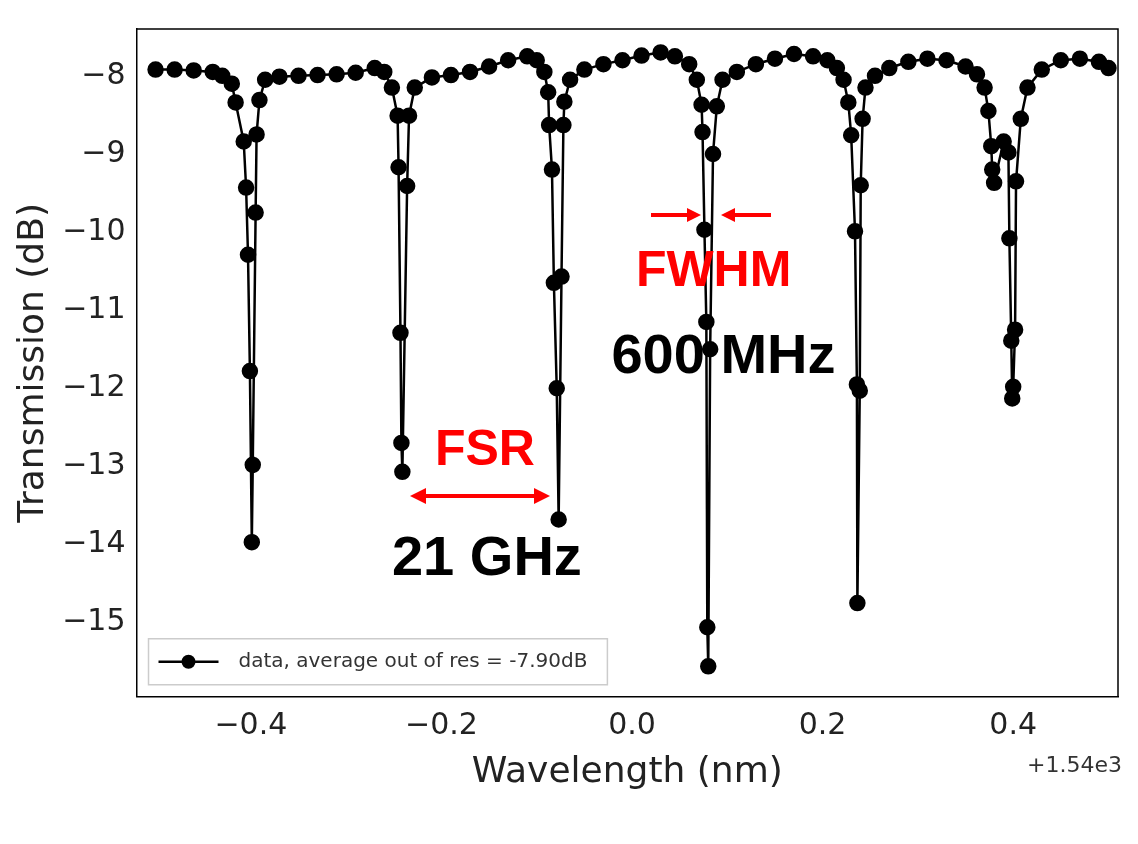  I want to click on y-tick-label: −14, so click(94, 542).